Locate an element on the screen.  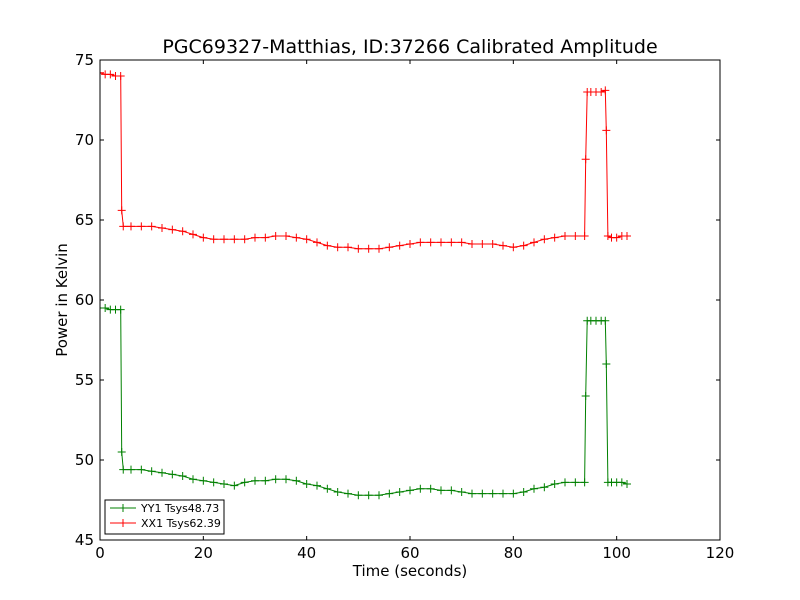
x-tick-label: 120 is located at coordinates (720, 553).